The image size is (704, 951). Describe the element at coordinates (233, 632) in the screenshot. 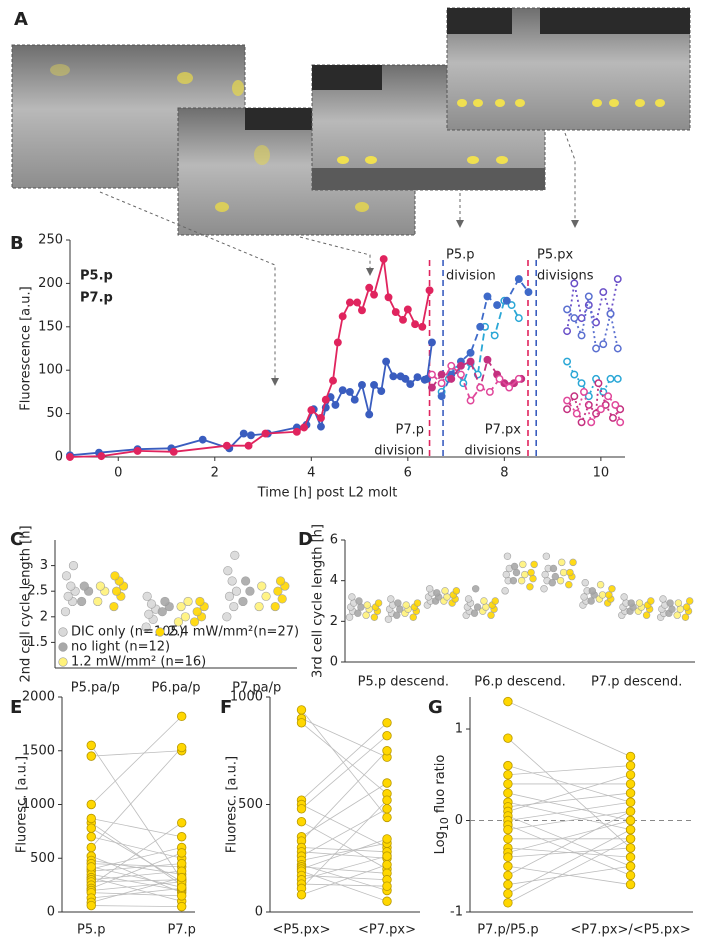

I see `legend-label: 2.4 mW/mm²(n=27)` at that location.